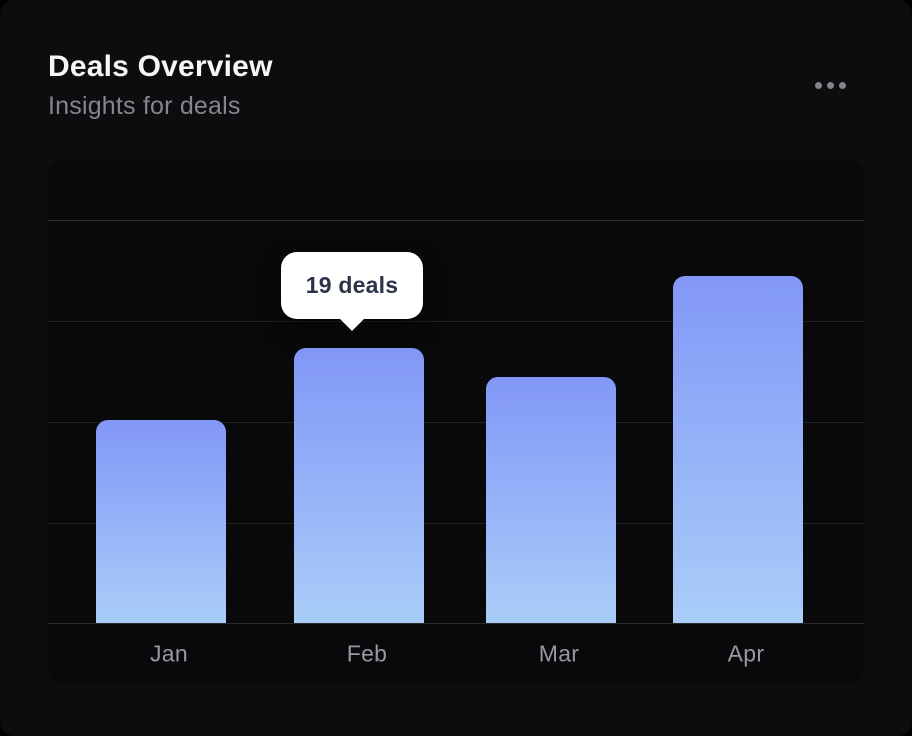 Image resolution: width=912 pixels, height=736 pixels. I want to click on bar-mar, so click(551, 500).